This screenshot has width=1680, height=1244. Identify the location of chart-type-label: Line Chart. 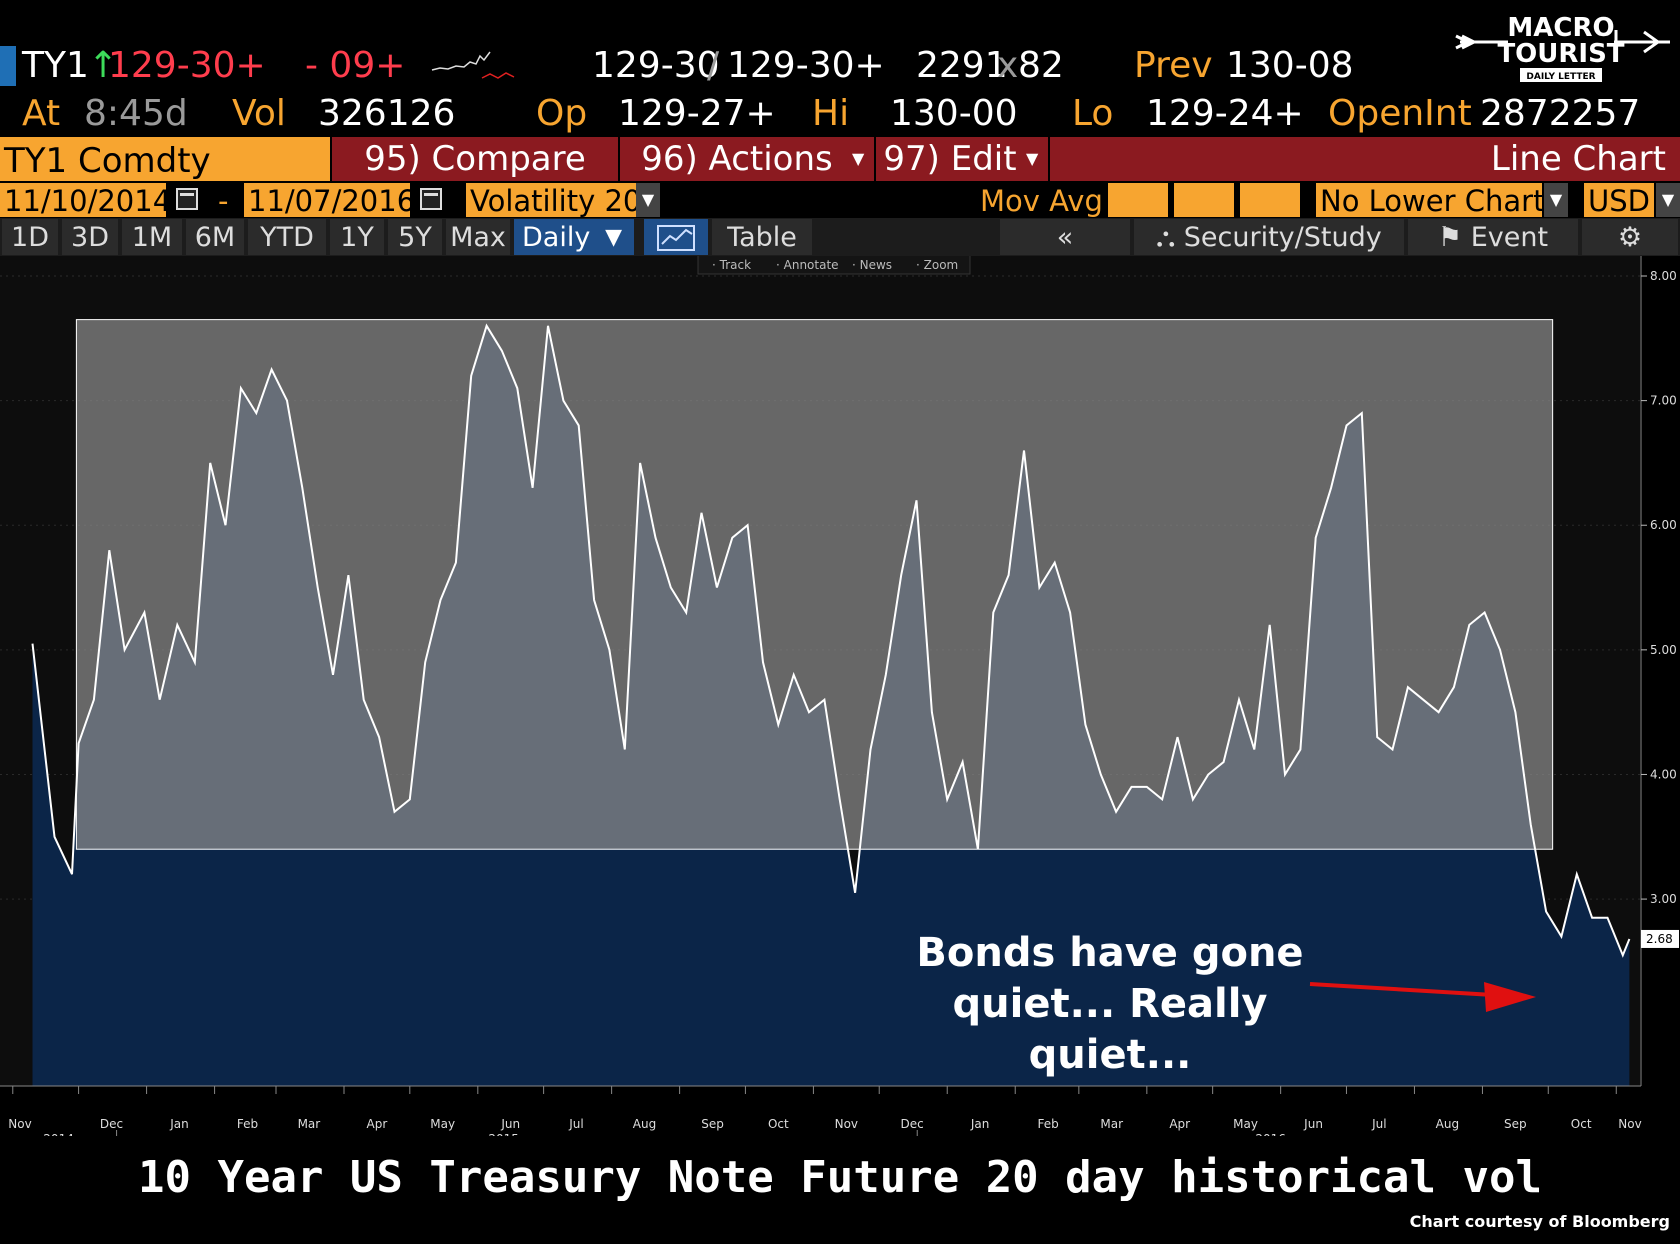
(1578, 159).